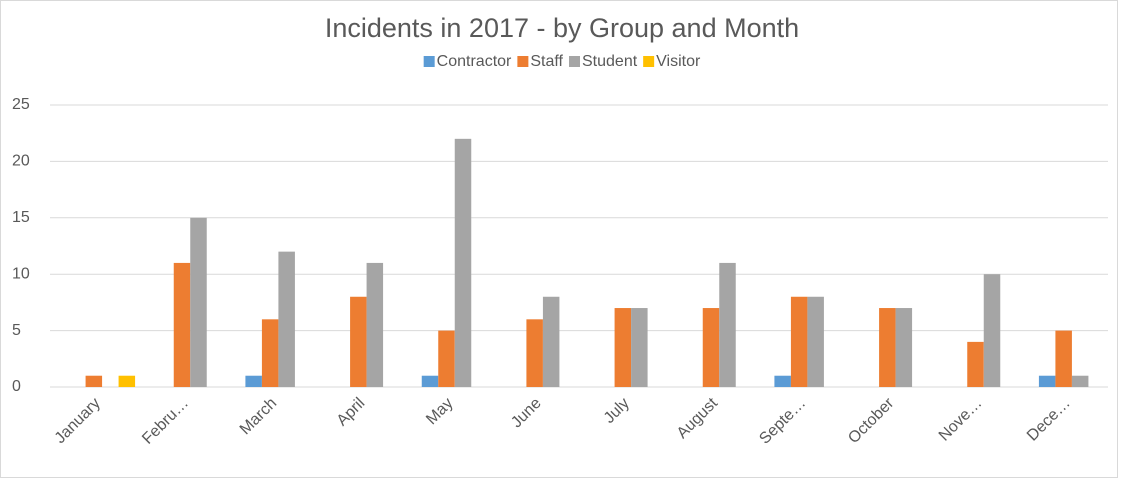 The image size is (1124, 478). I want to click on y-tick-label: 5, so click(16, 330).